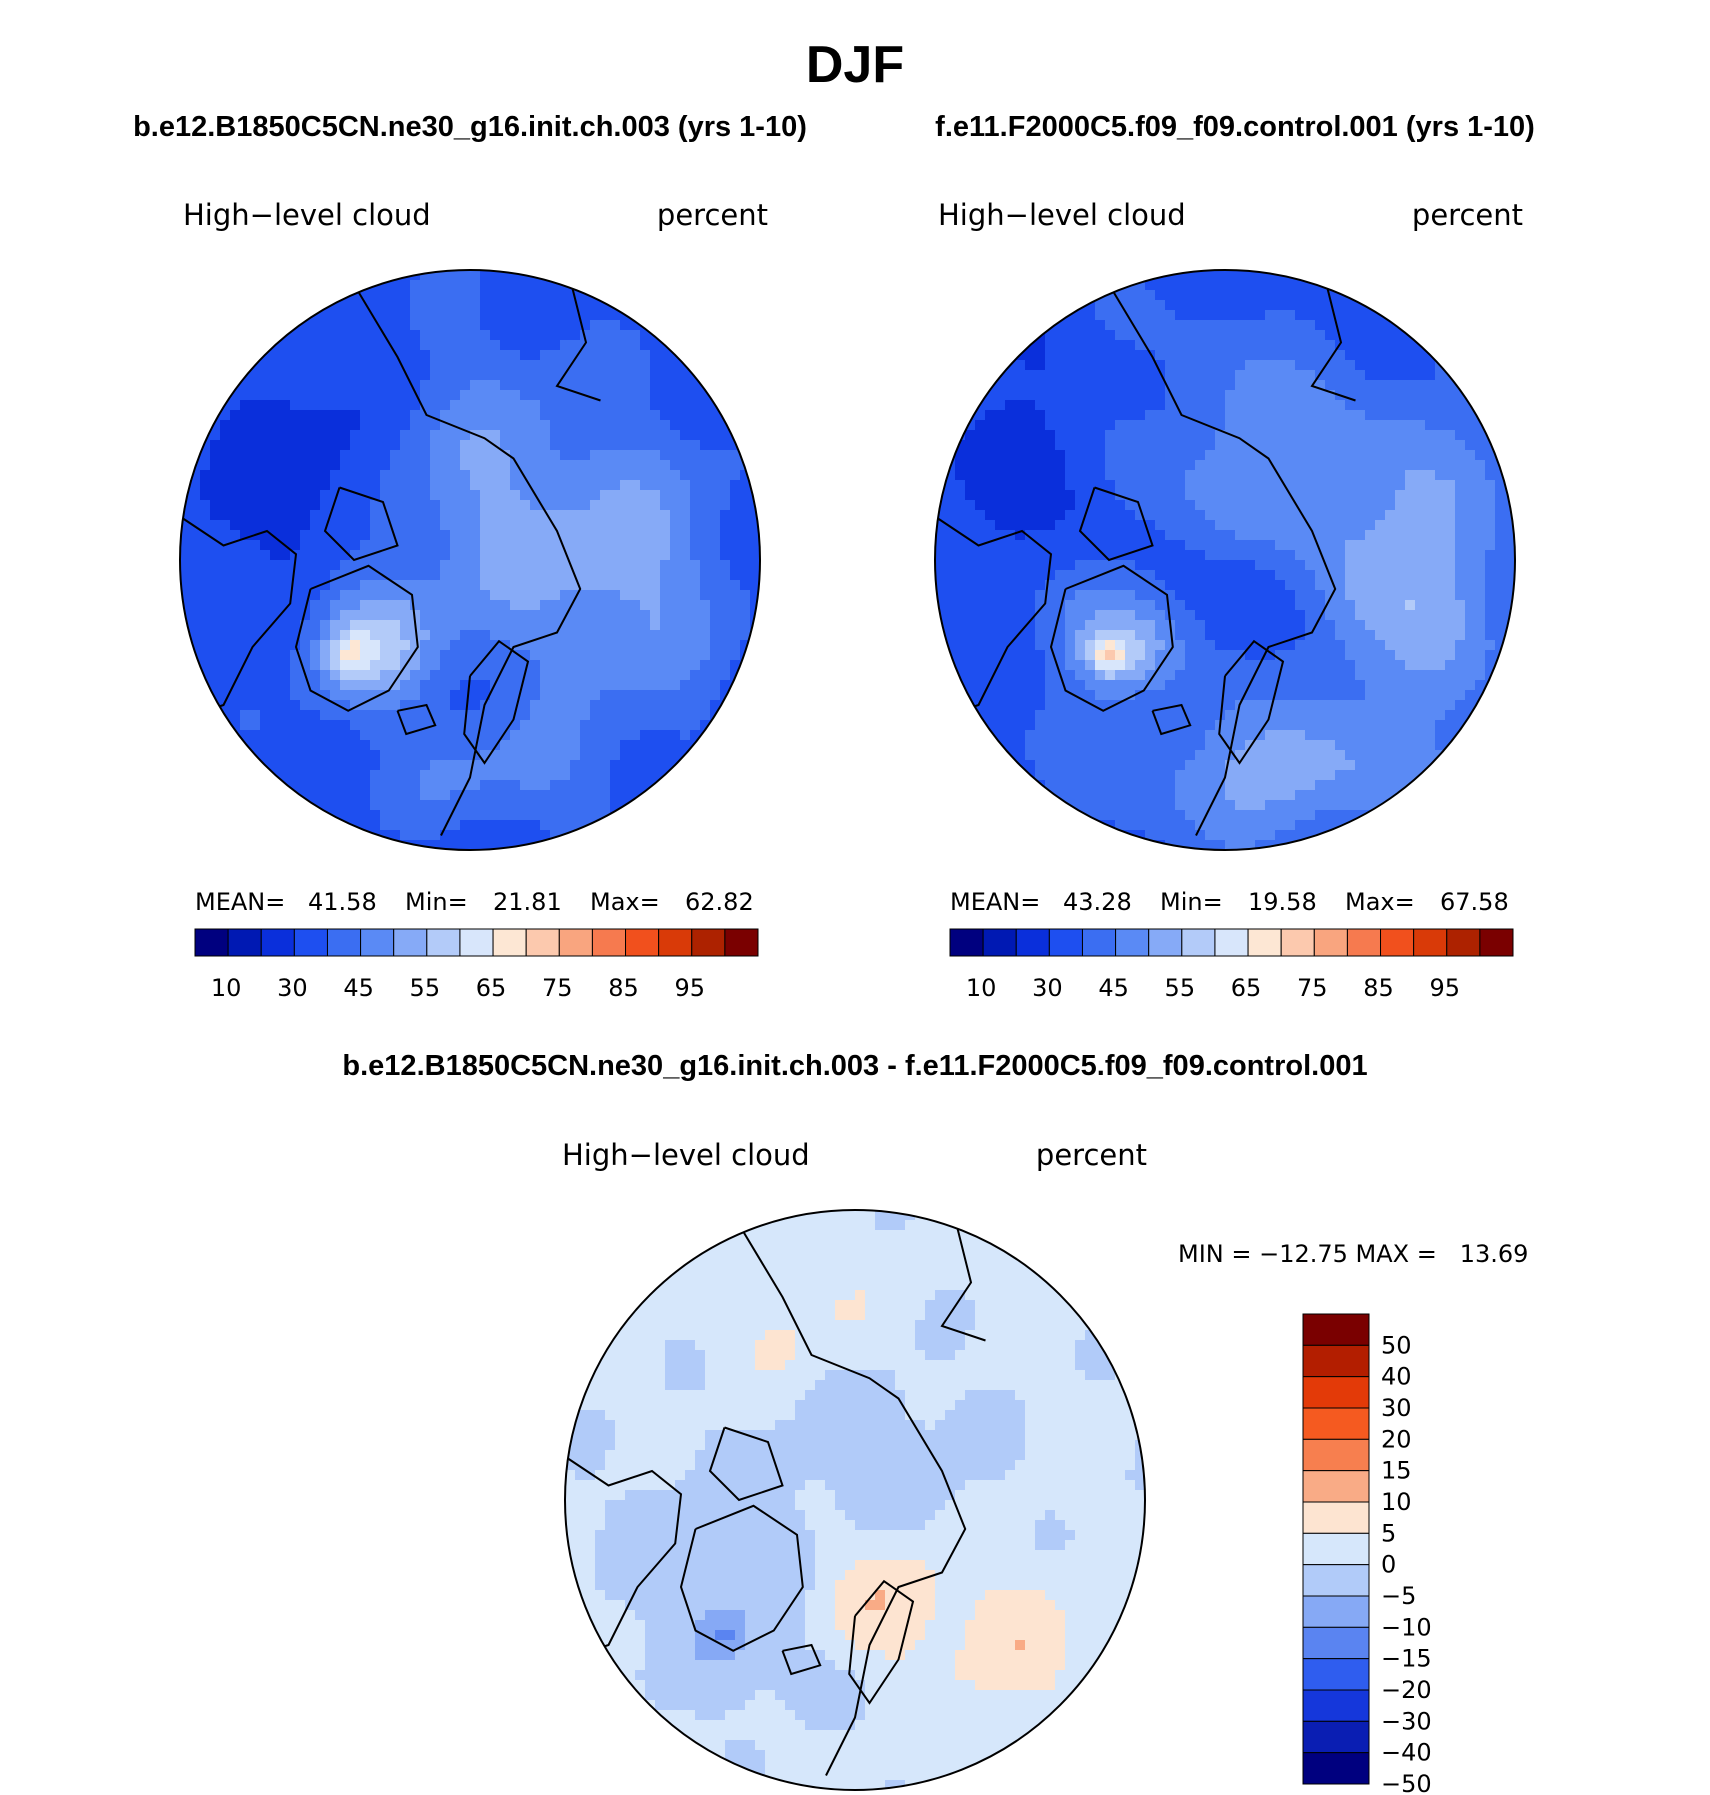 The width and height of the screenshot is (1710, 1795). Describe the element at coordinates (509, 942) in the screenshot. I see `panel-a-colorbar-box` at that location.